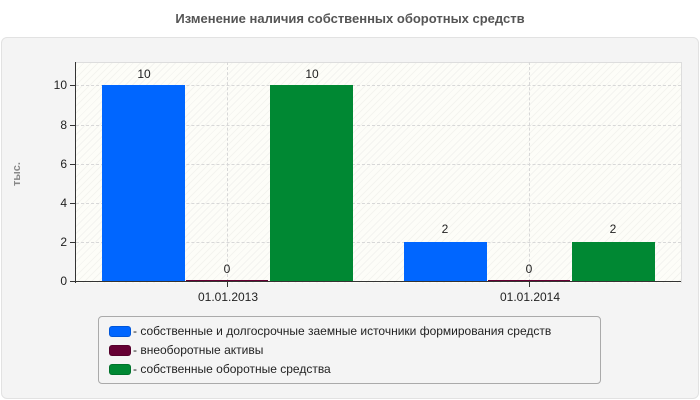 The width and height of the screenshot is (700, 400). I want to click on y-tick-label: 2, so click(63, 242).